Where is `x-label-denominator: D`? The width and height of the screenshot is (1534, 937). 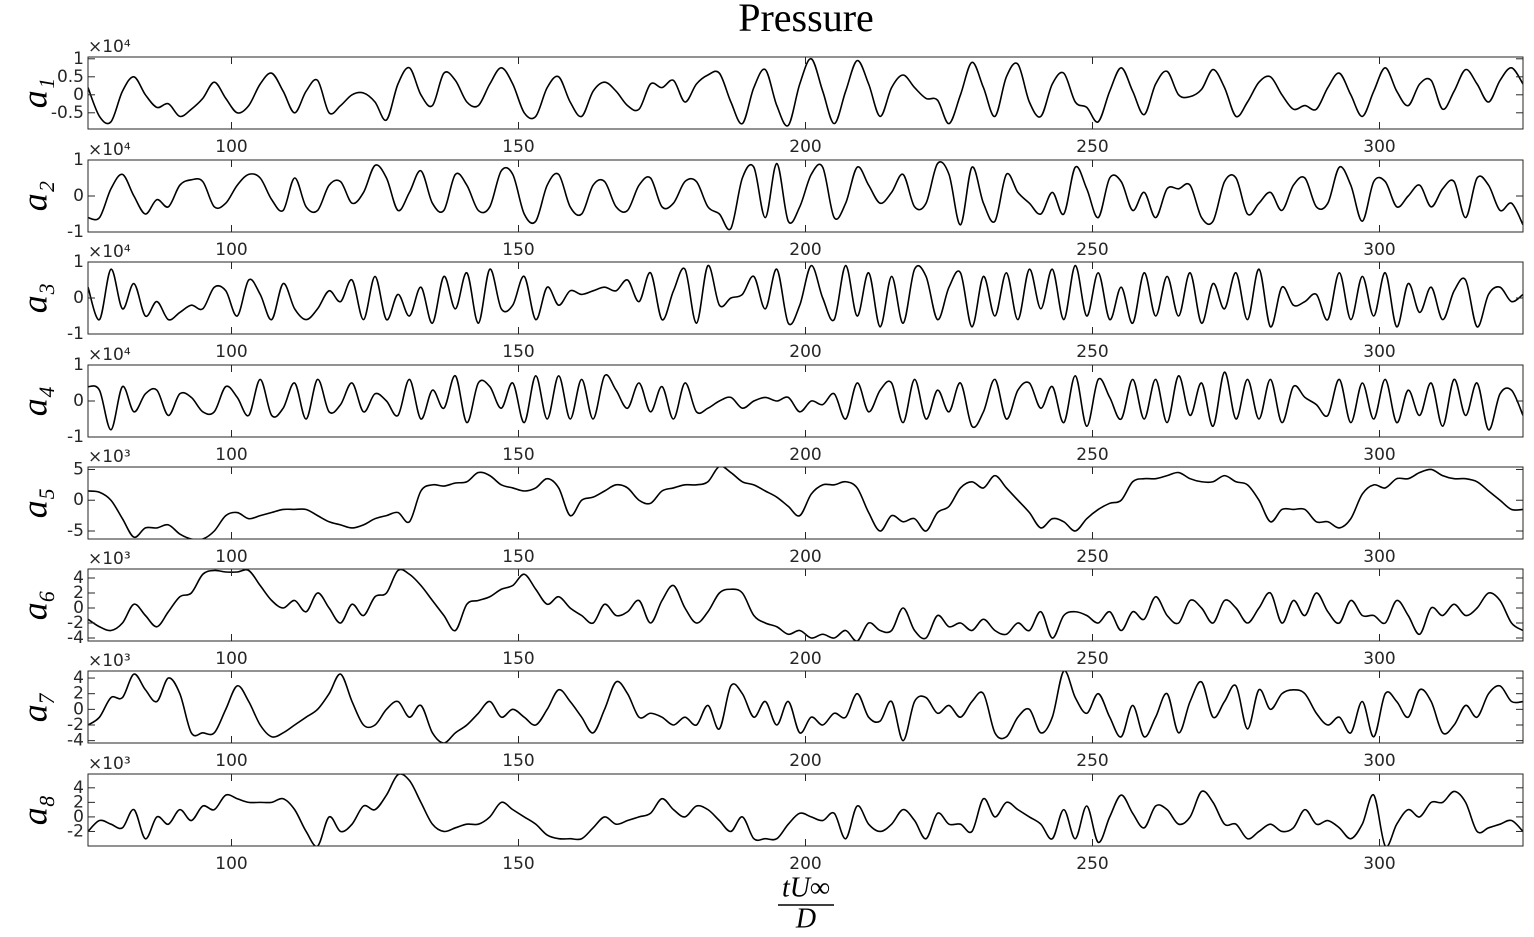 x-label-denominator: D is located at coordinates (805, 918).